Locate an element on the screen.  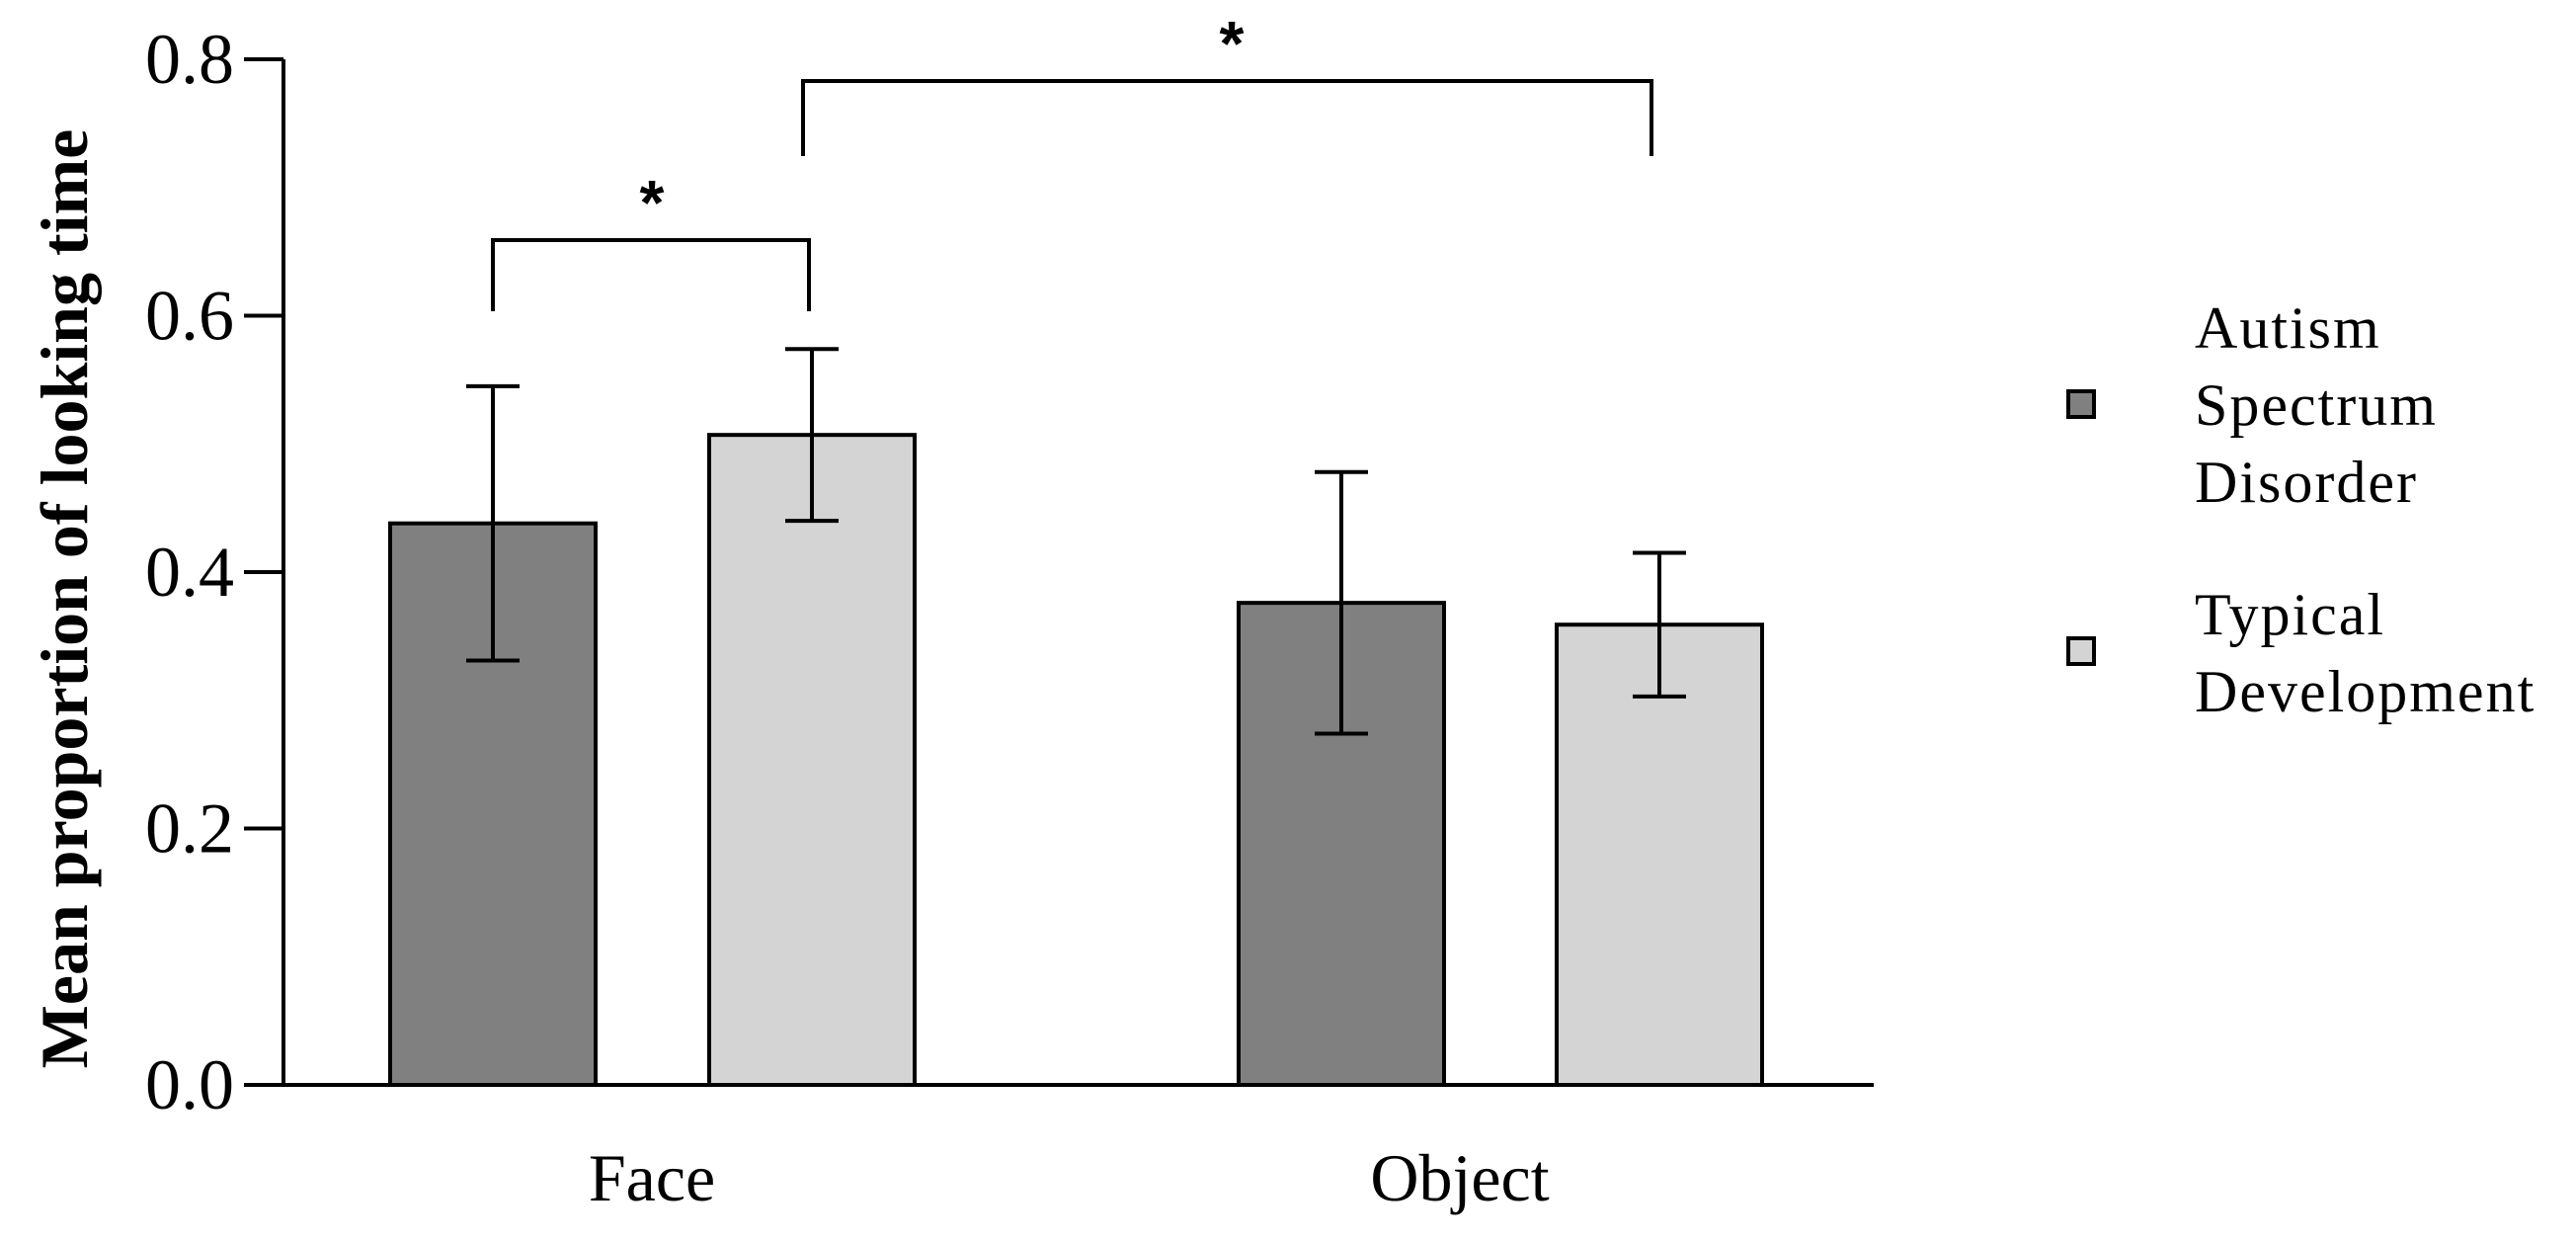
y-tick-label: 0.8 is located at coordinates (189, 59).